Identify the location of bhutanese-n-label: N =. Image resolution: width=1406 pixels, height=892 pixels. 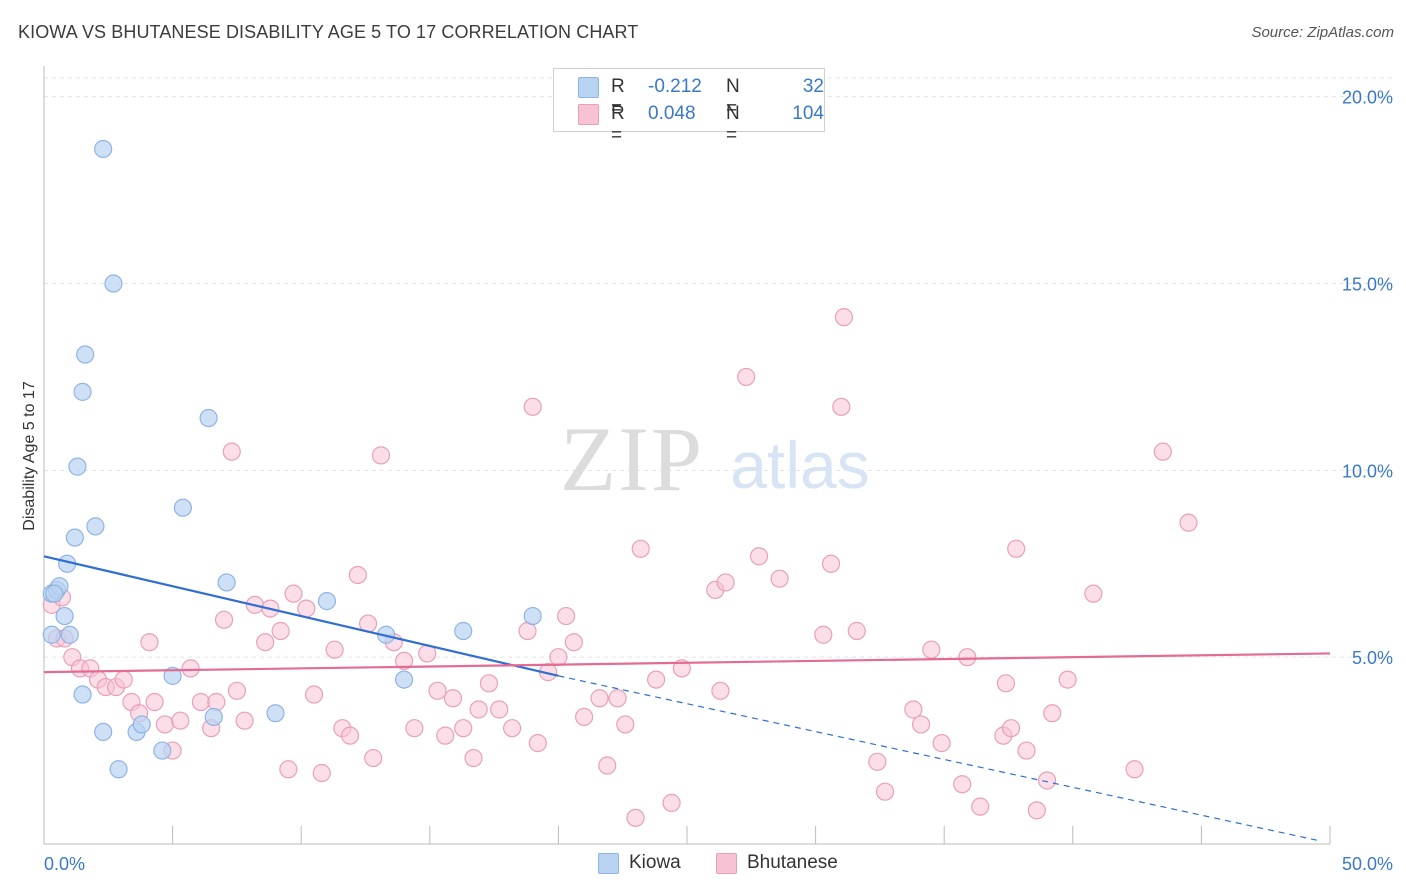
(733, 124).